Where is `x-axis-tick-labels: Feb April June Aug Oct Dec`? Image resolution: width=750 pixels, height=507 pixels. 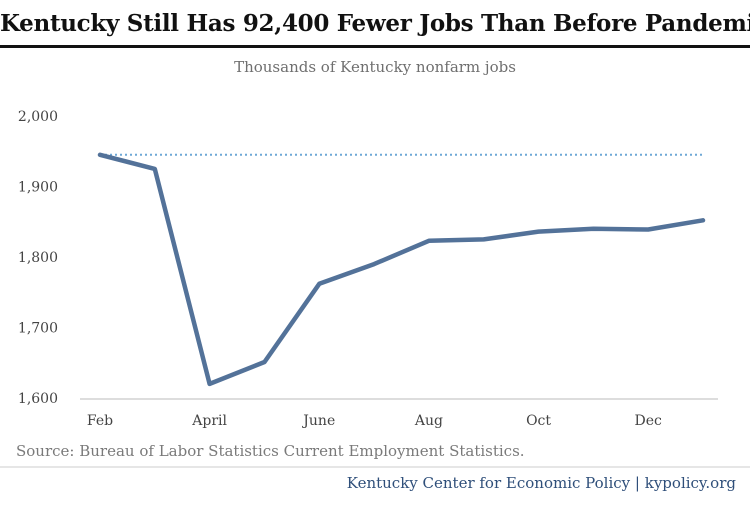 x-axis-tick-labels: Feb April June Aug Oct Dec is located at coordinates (374, 421).